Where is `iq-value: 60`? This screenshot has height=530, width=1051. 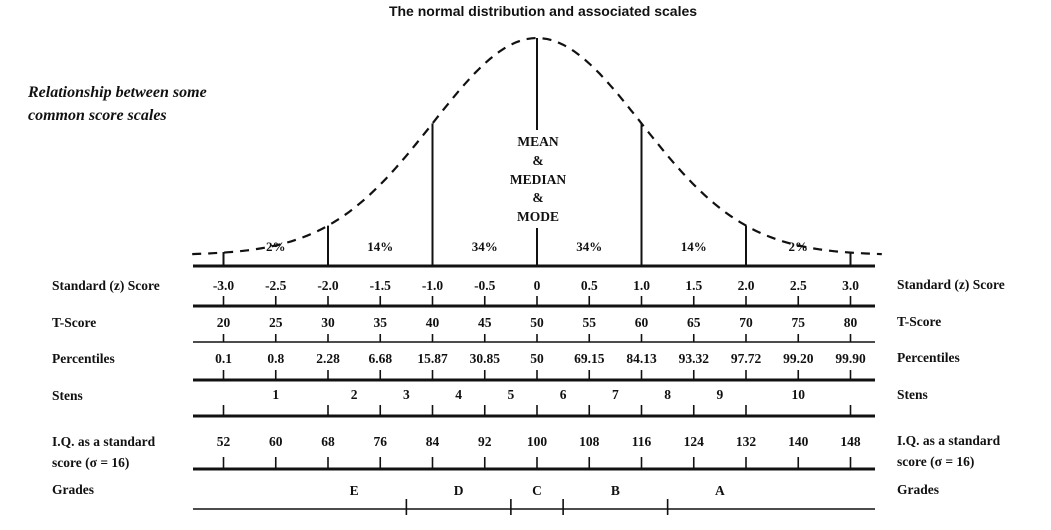 iq-value: 60 is located at coordinates (276, 441).